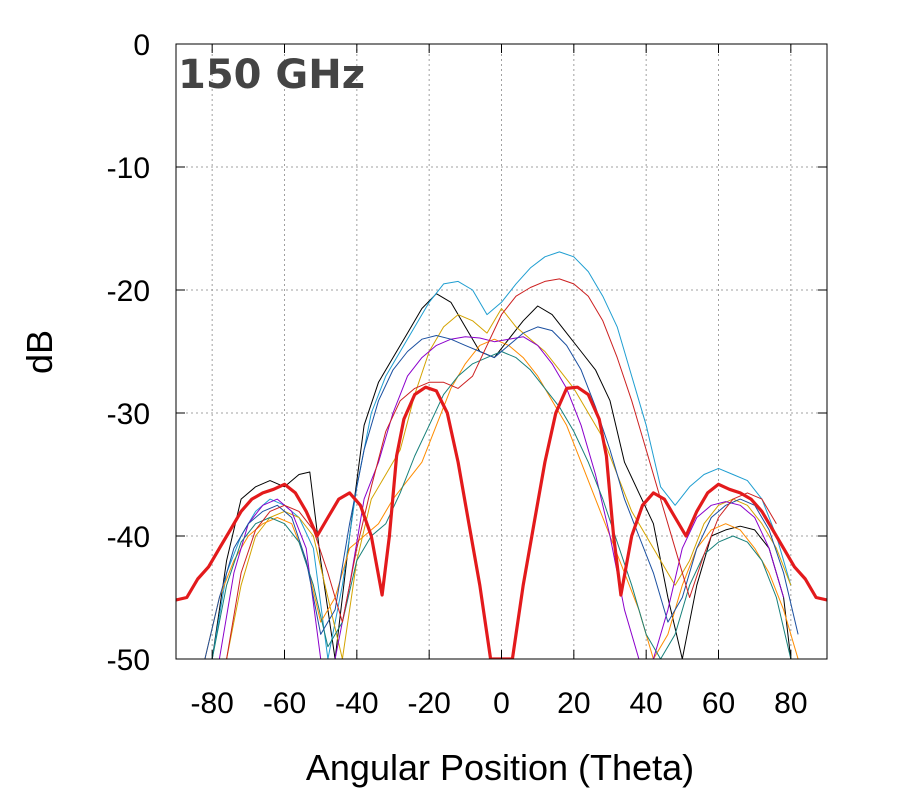 The width and height of the screenshot is (900, 800). What do you see at coordinates (501, 703) in the screenshot?
I see `x-tick-label: 0` at bounding box center [501, 703].